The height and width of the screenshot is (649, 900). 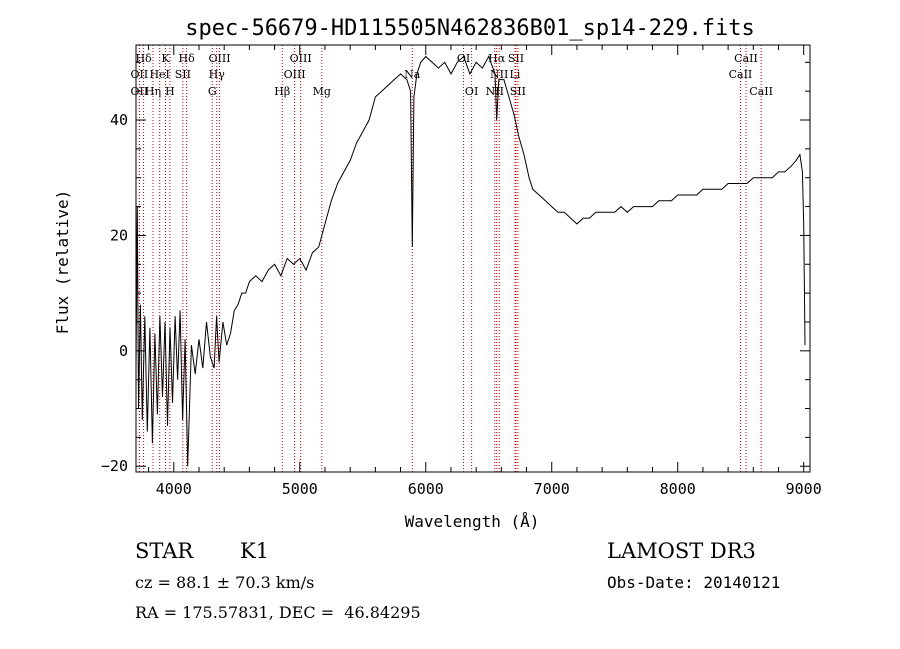 I want to click on x-tick-label: 6000, so click(x=426, y=489).